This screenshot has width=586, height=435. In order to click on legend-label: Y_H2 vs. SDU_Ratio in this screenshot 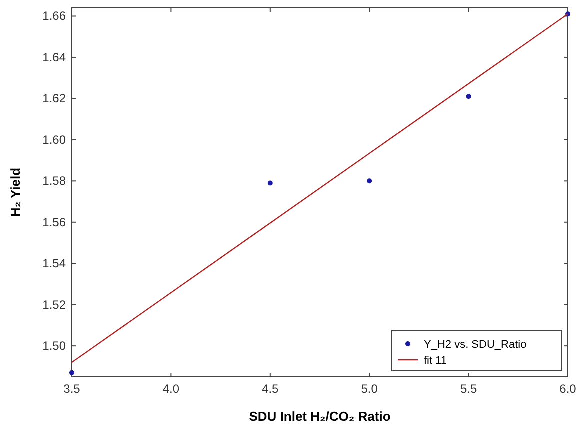, I will do `click(475, 345)`.